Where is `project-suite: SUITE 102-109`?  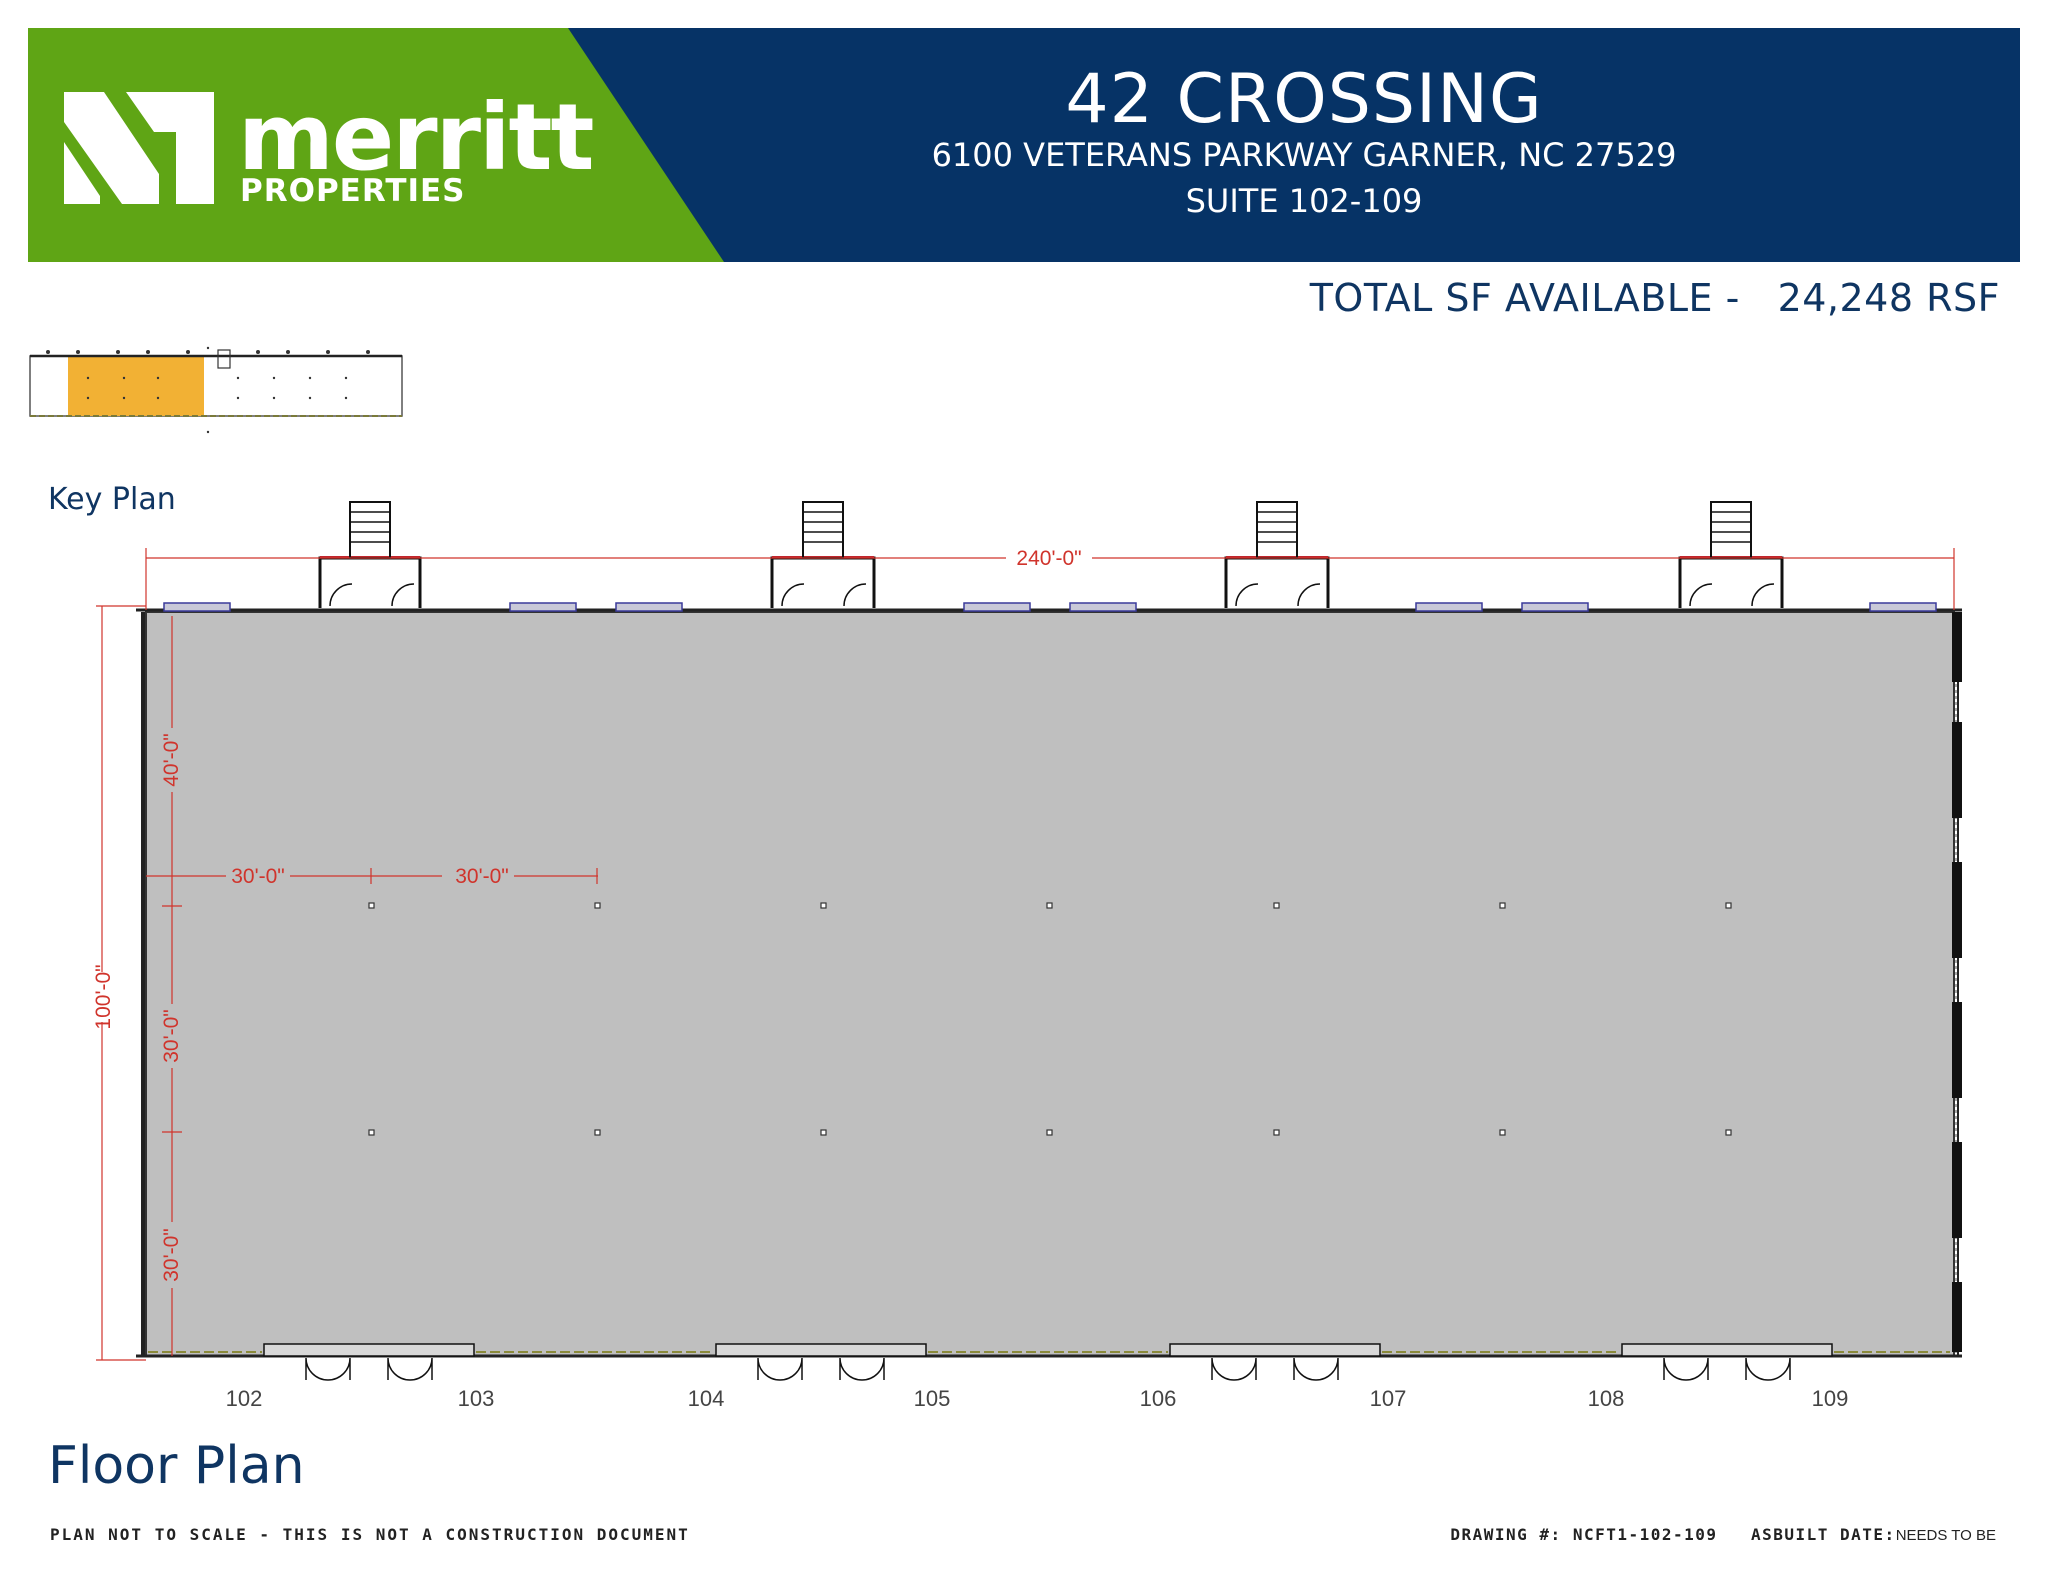 project-suite: SUITE 102-109 is located at coordinates (1304, 201).